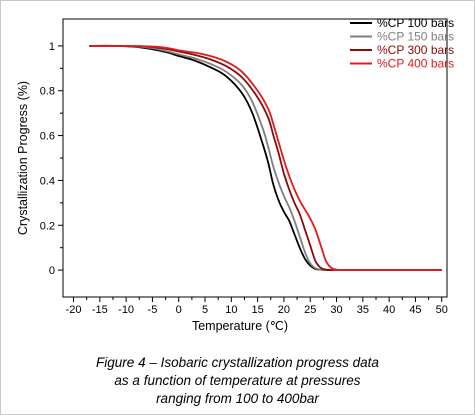 The width and height of the screenshot is (475, 415). I want to click on x-axis-title: Temperature (℃), so click(240, 326).